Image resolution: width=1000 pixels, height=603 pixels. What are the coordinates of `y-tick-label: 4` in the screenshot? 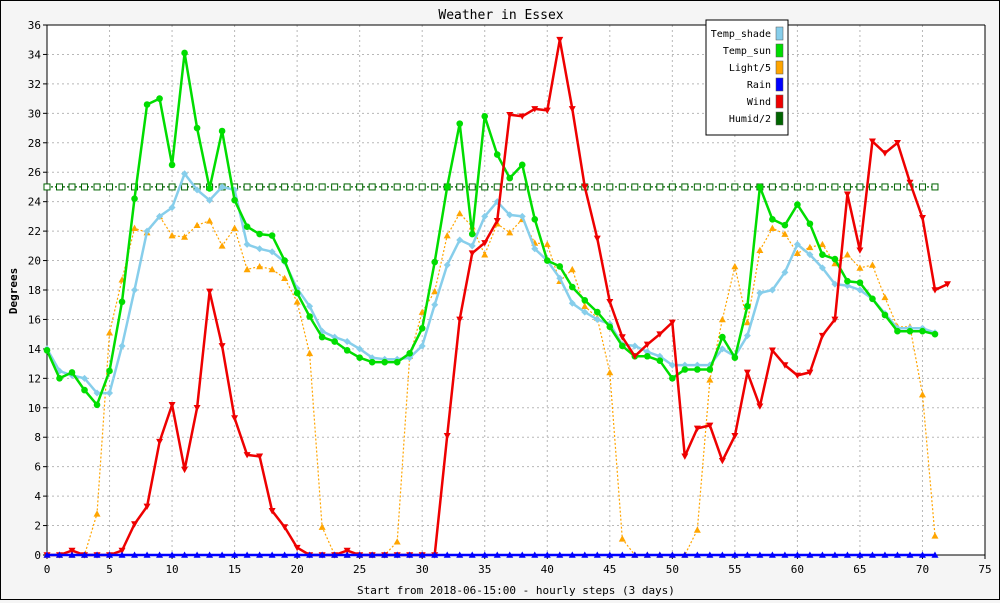 It's located at (37, 496).